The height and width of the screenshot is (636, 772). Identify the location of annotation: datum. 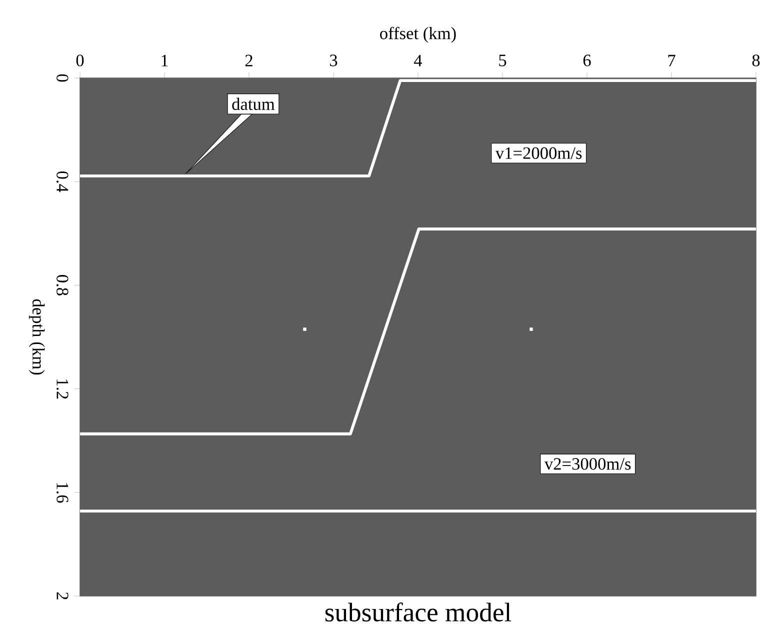
(253, 104).